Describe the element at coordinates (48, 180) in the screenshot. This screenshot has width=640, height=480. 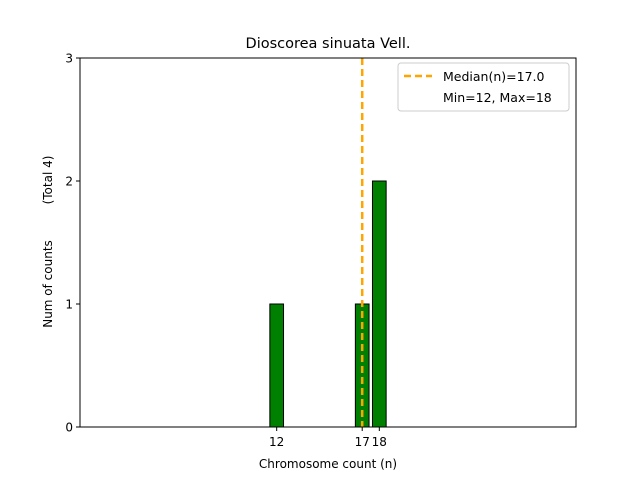
I see `y-axis-total-label: (Total 4)` at that location.